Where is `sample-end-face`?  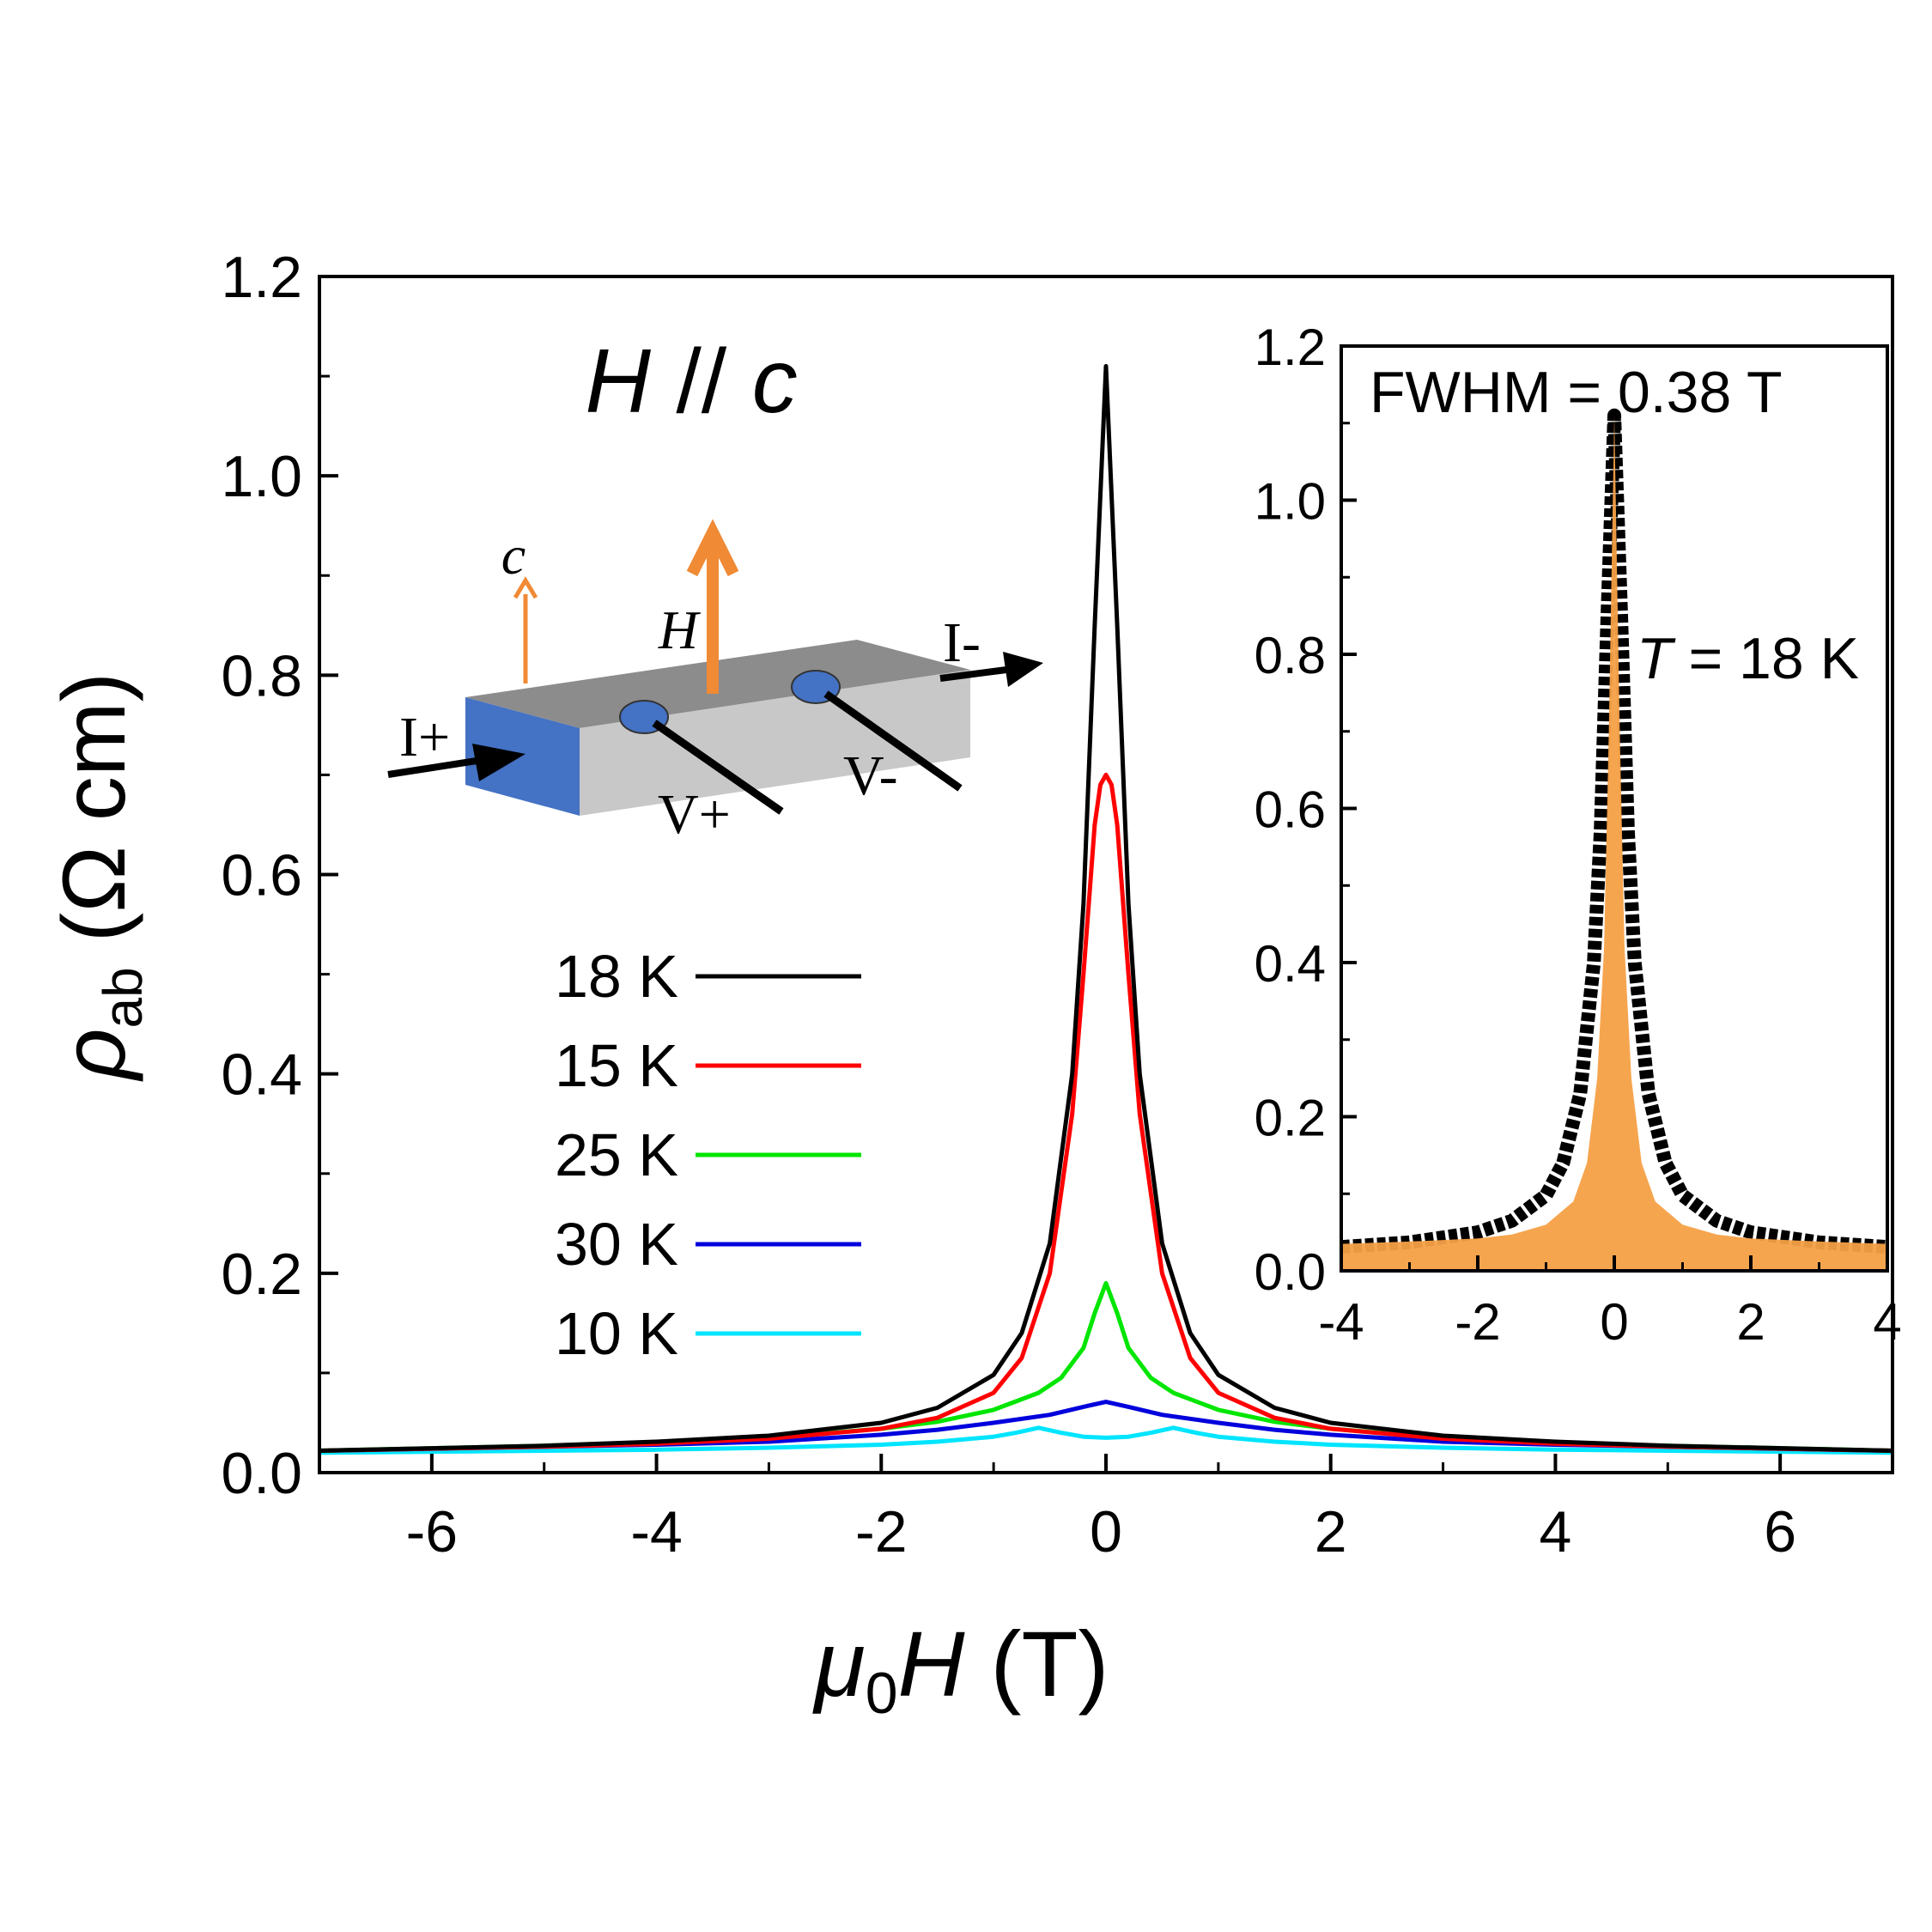 sample-end-face is located at coordinates (522, 757).